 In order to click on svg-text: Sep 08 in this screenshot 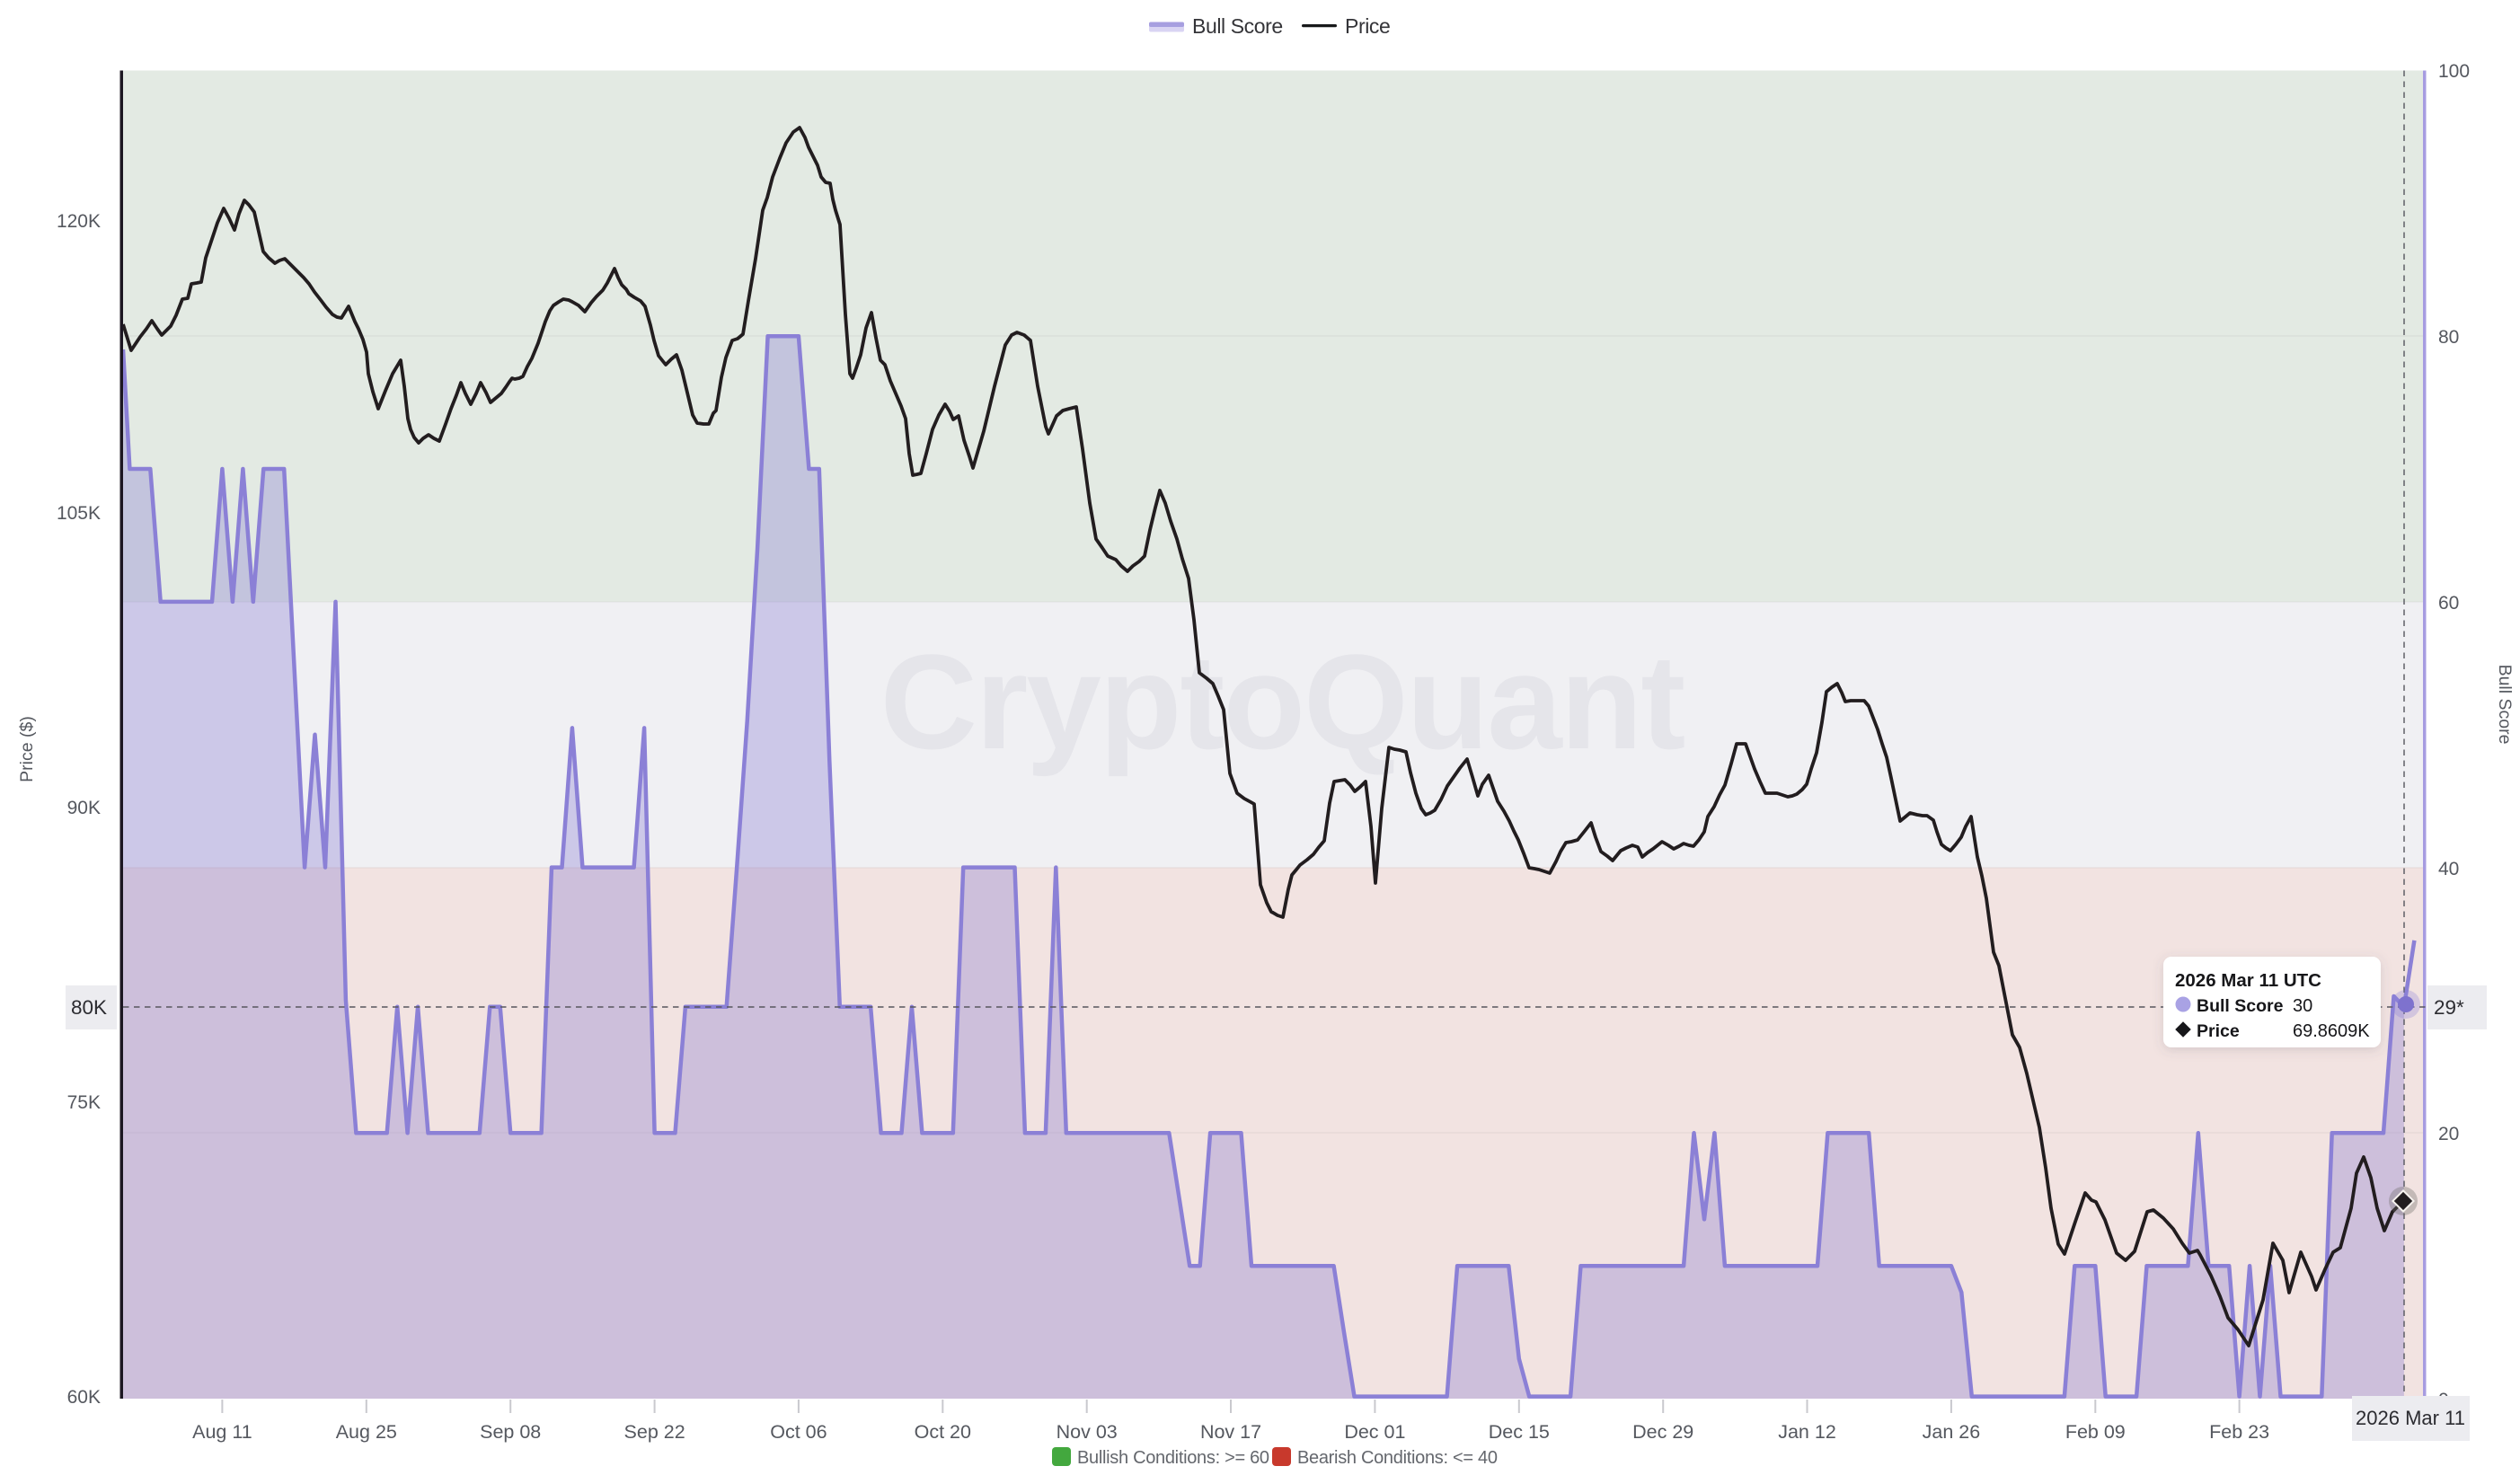, I will do `click(510, 1432)`.